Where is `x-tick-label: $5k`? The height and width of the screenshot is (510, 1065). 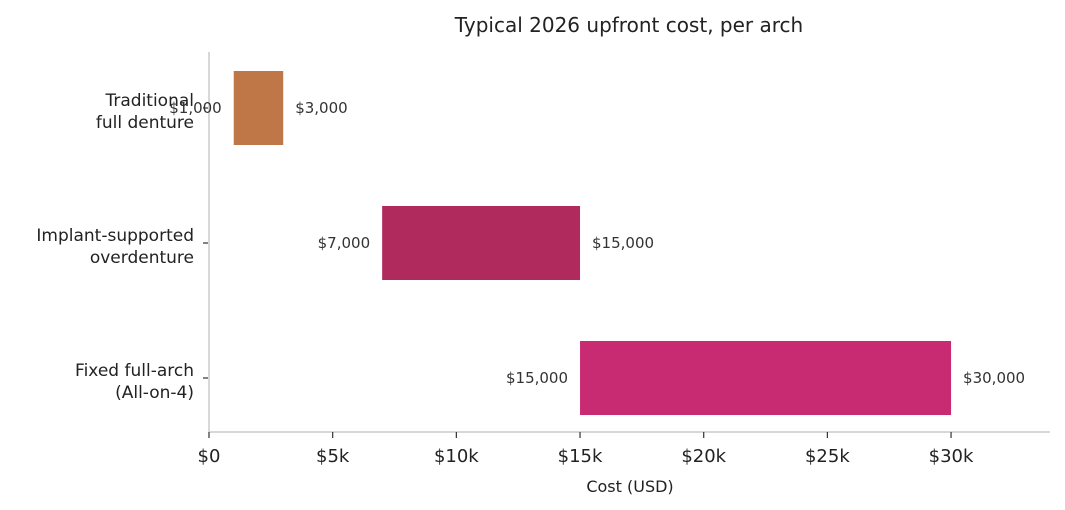 x-tick-label: $5k is located at coordinates (333, 456).